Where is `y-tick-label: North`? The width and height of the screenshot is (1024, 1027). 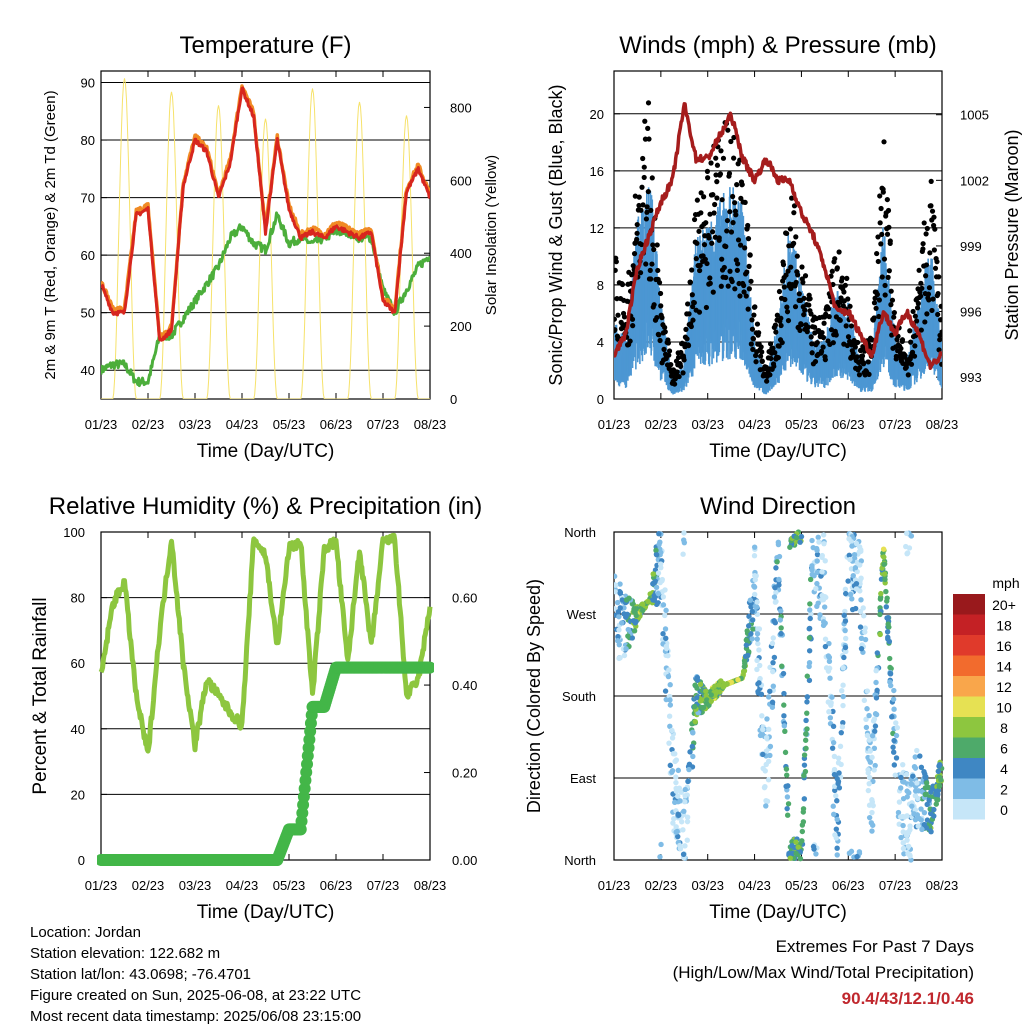 y-tick-label: North is located at coordinates (580, 860).